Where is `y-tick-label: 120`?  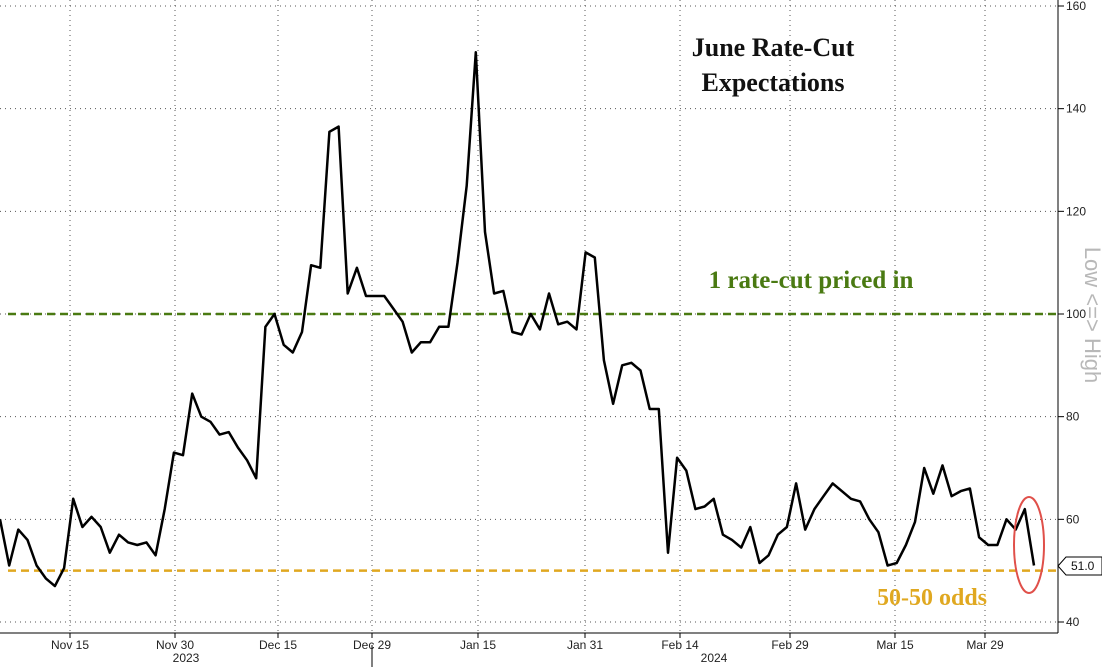 y-tick-label: 120 is located at coordinates (1076, 211).